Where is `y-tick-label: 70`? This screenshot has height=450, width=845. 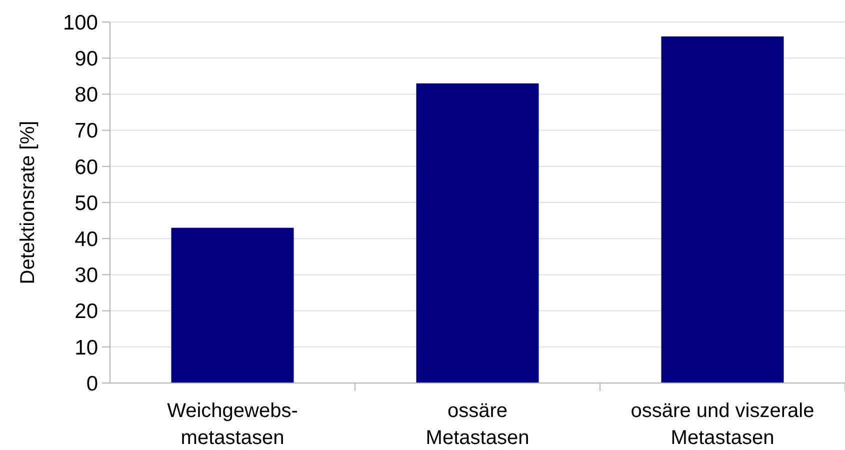 y-tick-label: 70 is located at coordinates (86, 131).